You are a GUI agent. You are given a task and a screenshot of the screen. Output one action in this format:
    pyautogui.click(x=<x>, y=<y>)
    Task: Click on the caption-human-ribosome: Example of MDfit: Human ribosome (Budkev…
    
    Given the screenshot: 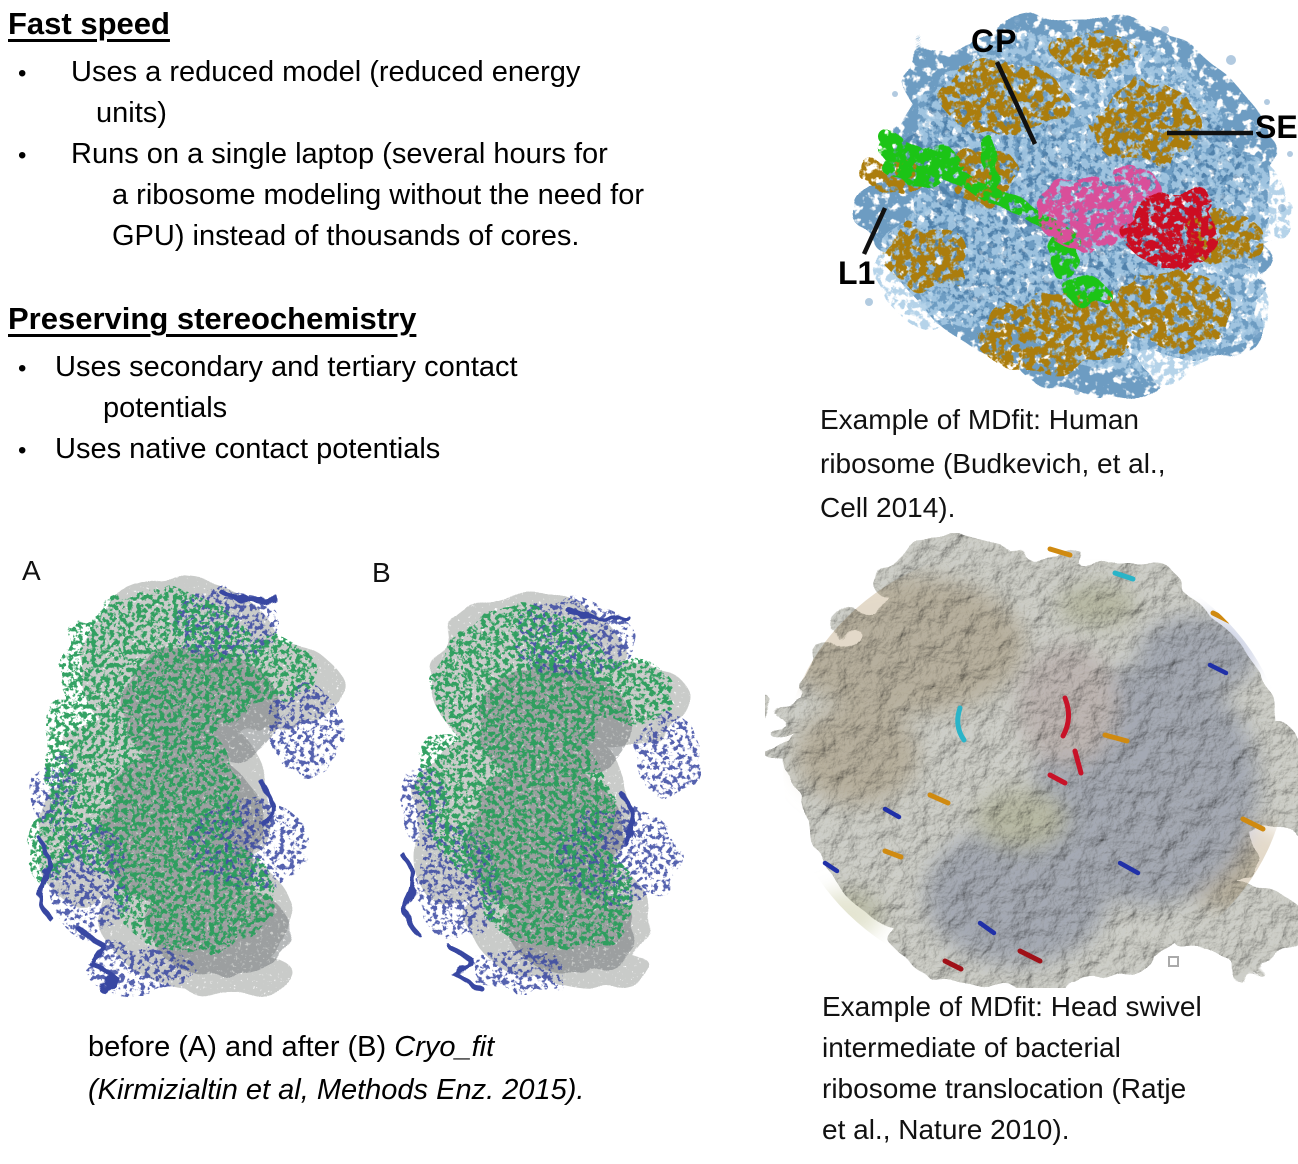 What is the action you would take?
    pyautogui.click(x=993, y=464)
    